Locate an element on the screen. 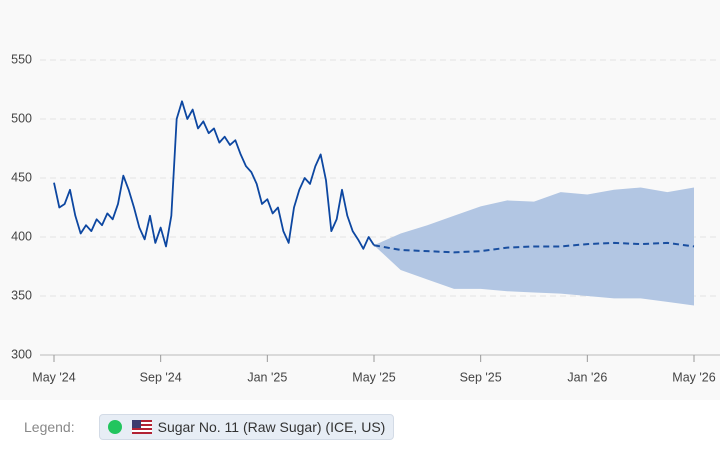 The width and height of the screenshot is (720, 453). x-tick-label: May '24 is located at coordinates (53, 377).